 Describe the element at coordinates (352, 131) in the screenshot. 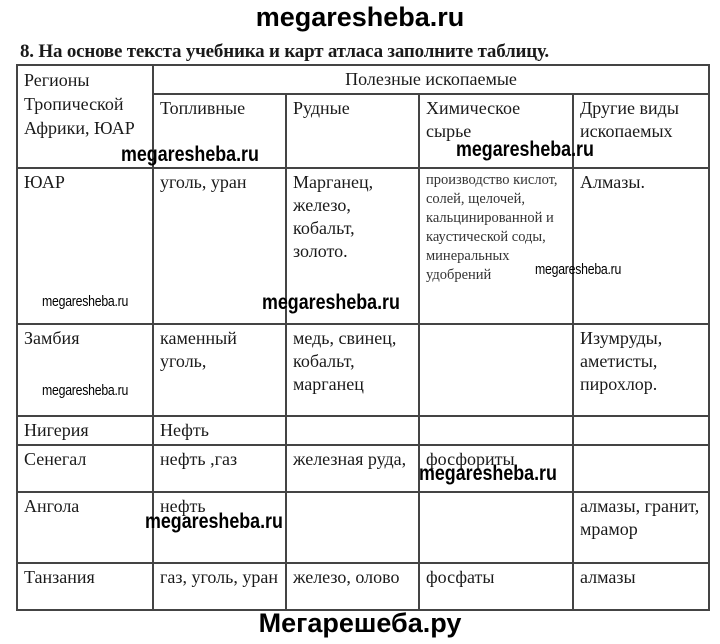

I see `column-header: Рудные` at that location.